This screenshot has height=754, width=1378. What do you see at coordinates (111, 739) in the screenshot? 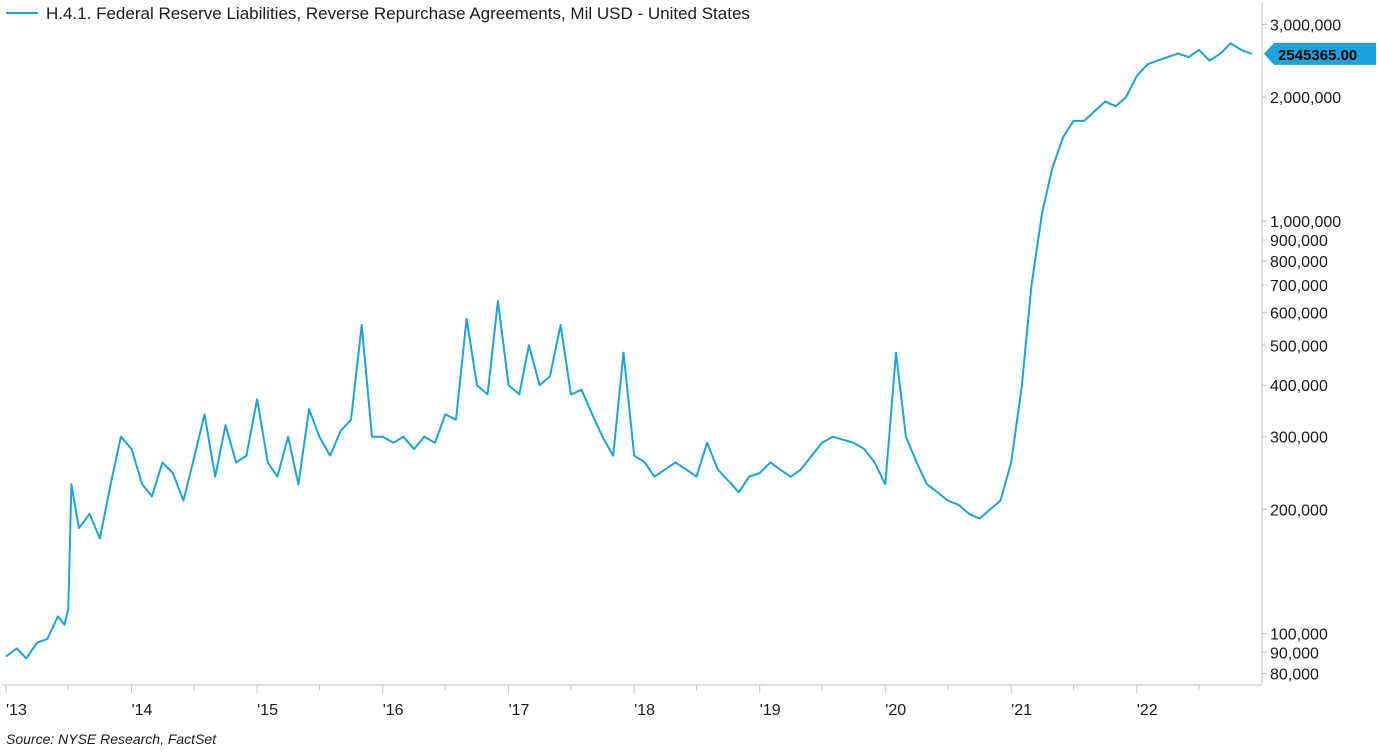
I see `source-note: Source: NYSE Research, FactSet` at bounding box center [111, 739].